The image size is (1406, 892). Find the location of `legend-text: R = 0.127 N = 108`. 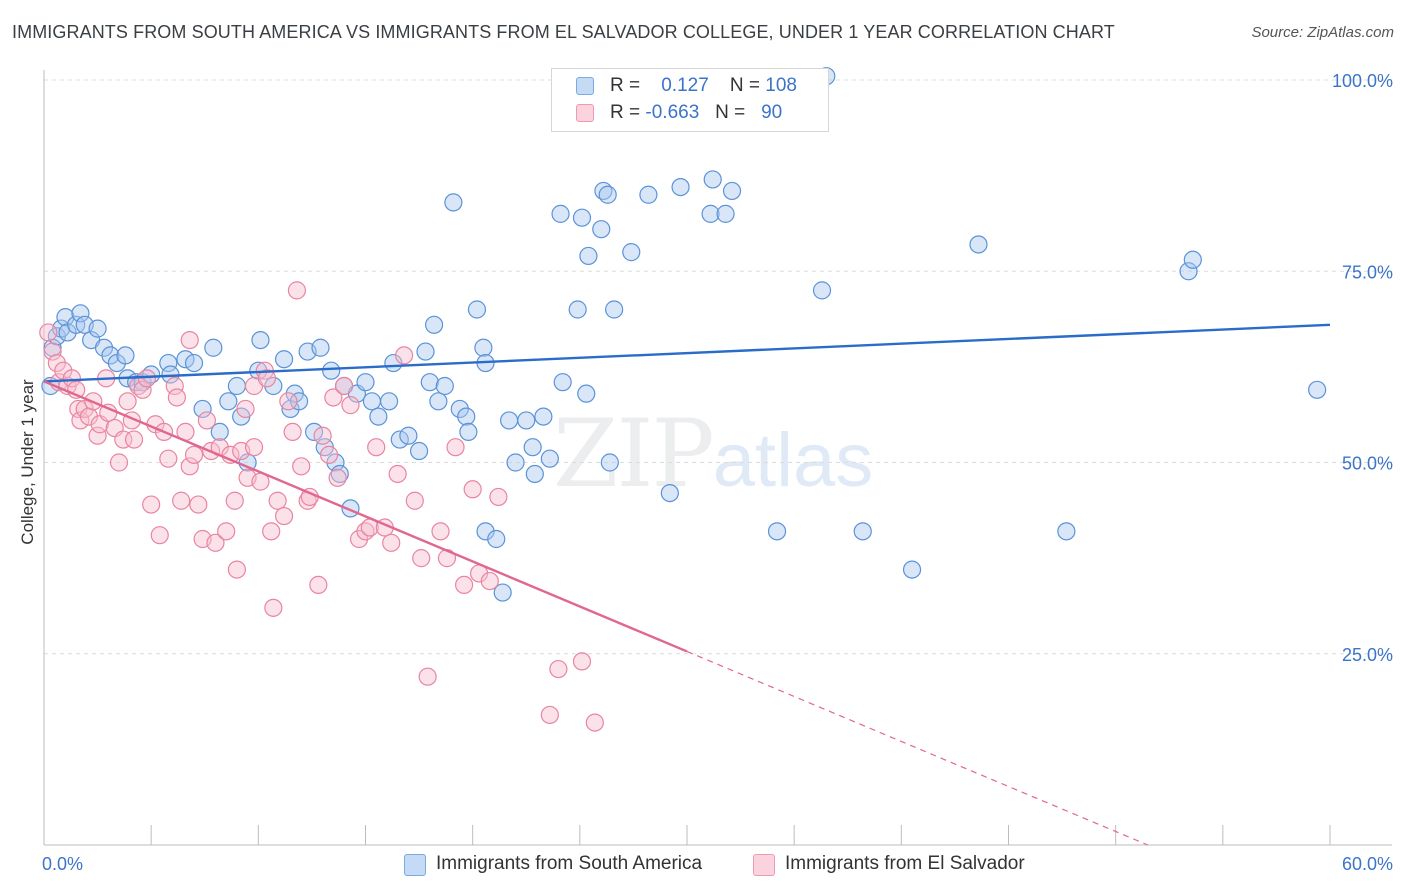

legend-text: R = 0.127 N = 108 is located at coordinates (703, 85).